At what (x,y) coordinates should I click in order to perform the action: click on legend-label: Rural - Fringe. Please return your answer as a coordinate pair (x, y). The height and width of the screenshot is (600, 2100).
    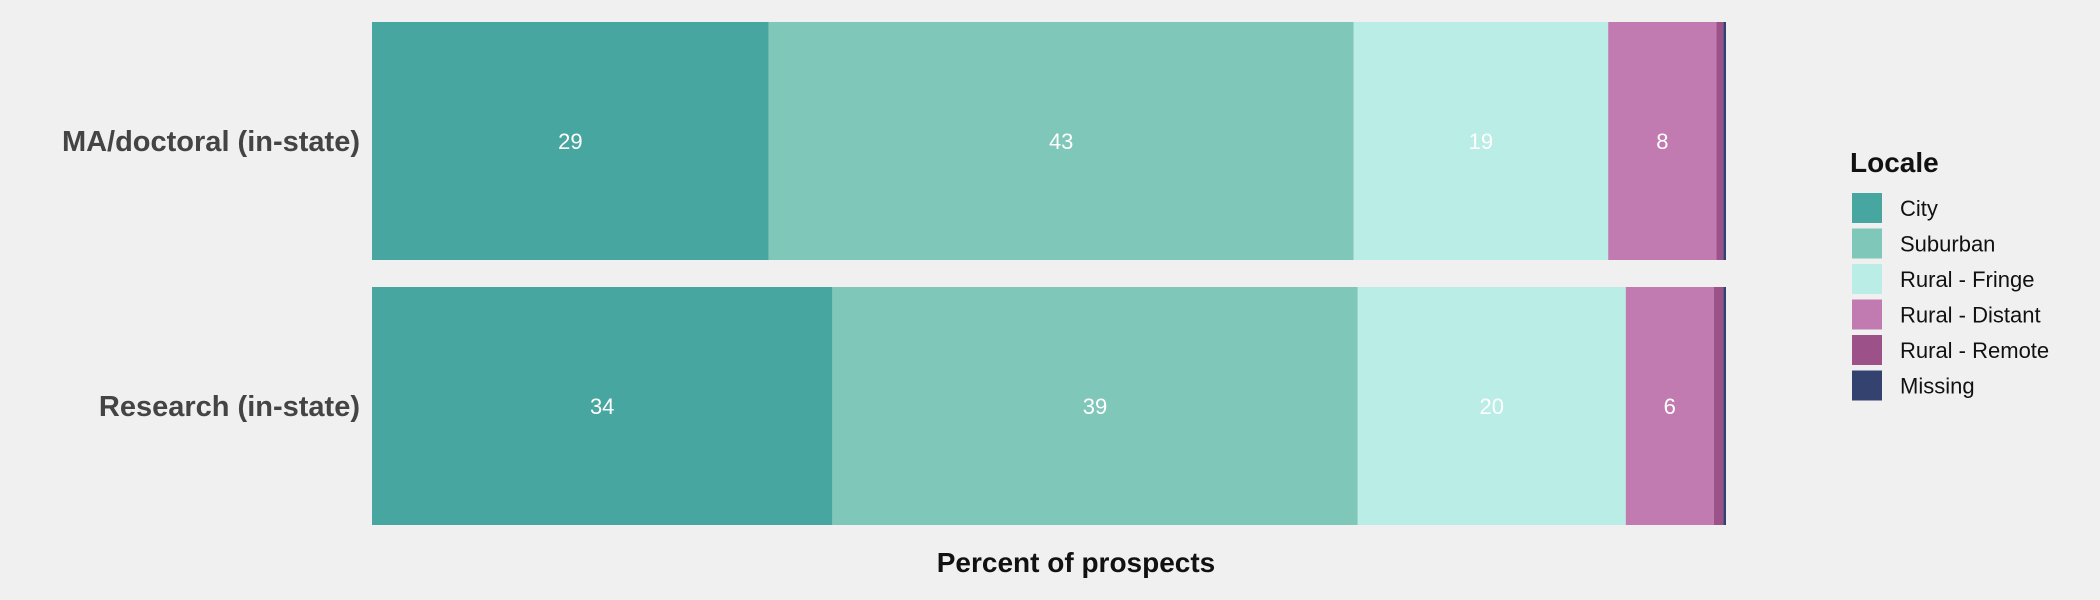
    Looking at the image, I should click on (1967, 279).